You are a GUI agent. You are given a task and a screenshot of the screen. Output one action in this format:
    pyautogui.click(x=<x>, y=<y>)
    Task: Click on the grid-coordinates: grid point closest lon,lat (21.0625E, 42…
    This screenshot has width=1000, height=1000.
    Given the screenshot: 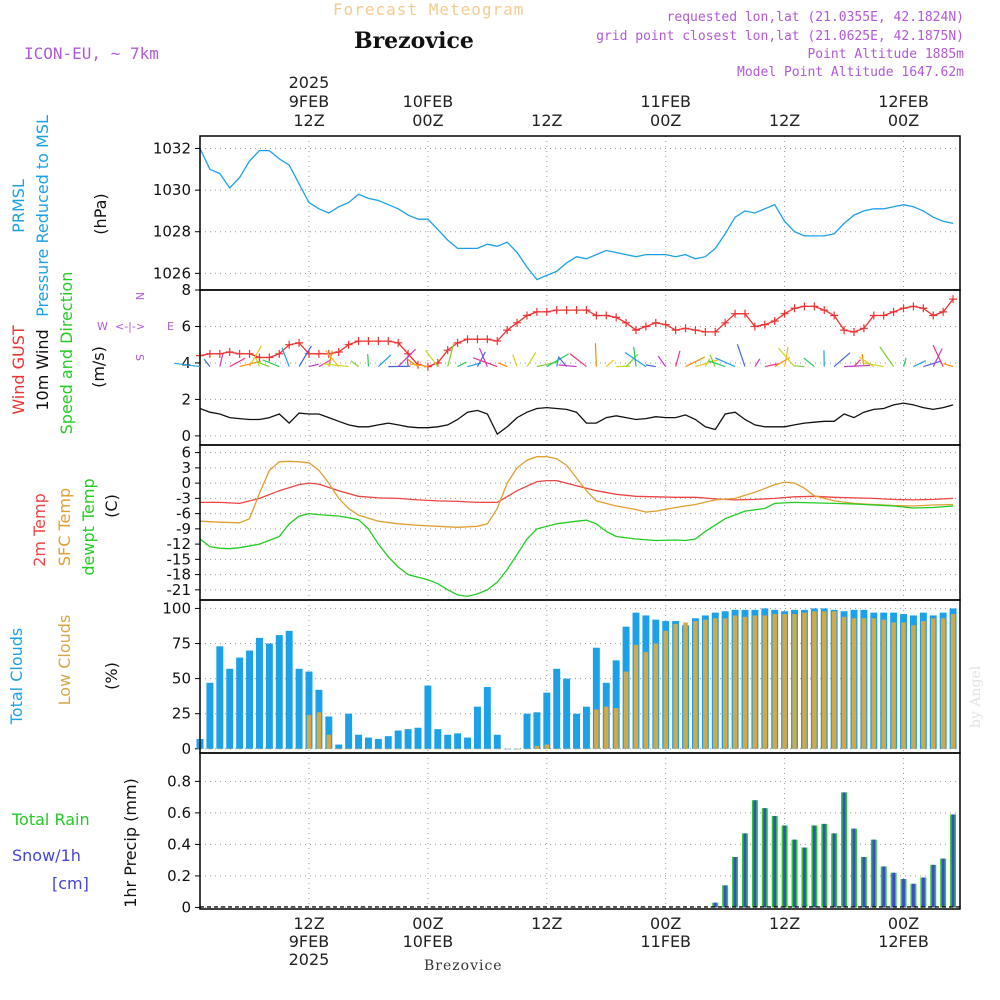 What is the action you would take?
    pyautogui.click(x=780, y=36)
    